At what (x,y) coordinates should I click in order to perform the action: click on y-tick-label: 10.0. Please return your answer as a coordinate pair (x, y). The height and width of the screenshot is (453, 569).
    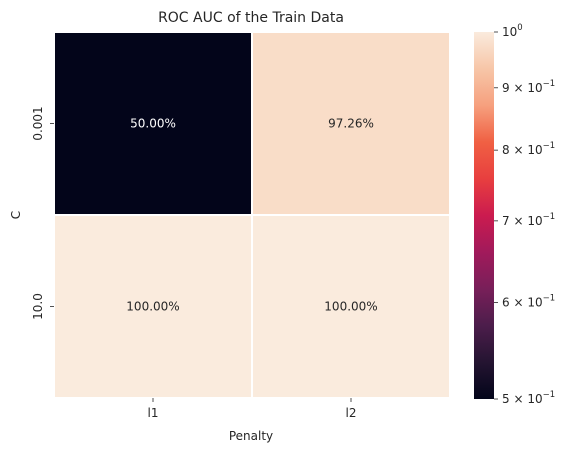
    Looking at the image, I should click on (38, 306).